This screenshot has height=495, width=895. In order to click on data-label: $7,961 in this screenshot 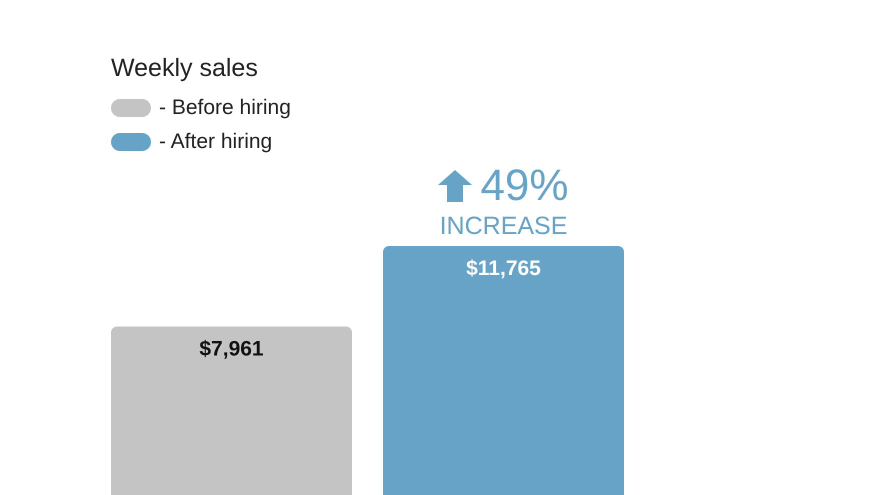, I will do `click(231, 348)`.